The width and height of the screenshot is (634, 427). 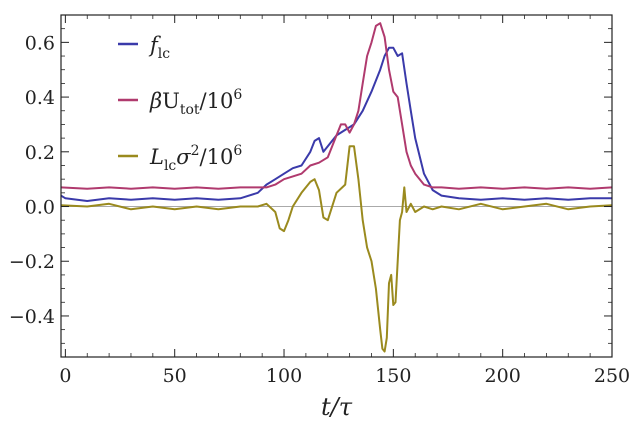 What do you see at coordinates (159, 47) in the screenshot?
I see `legend-label-0: flc` at bounding box center [159, 47].